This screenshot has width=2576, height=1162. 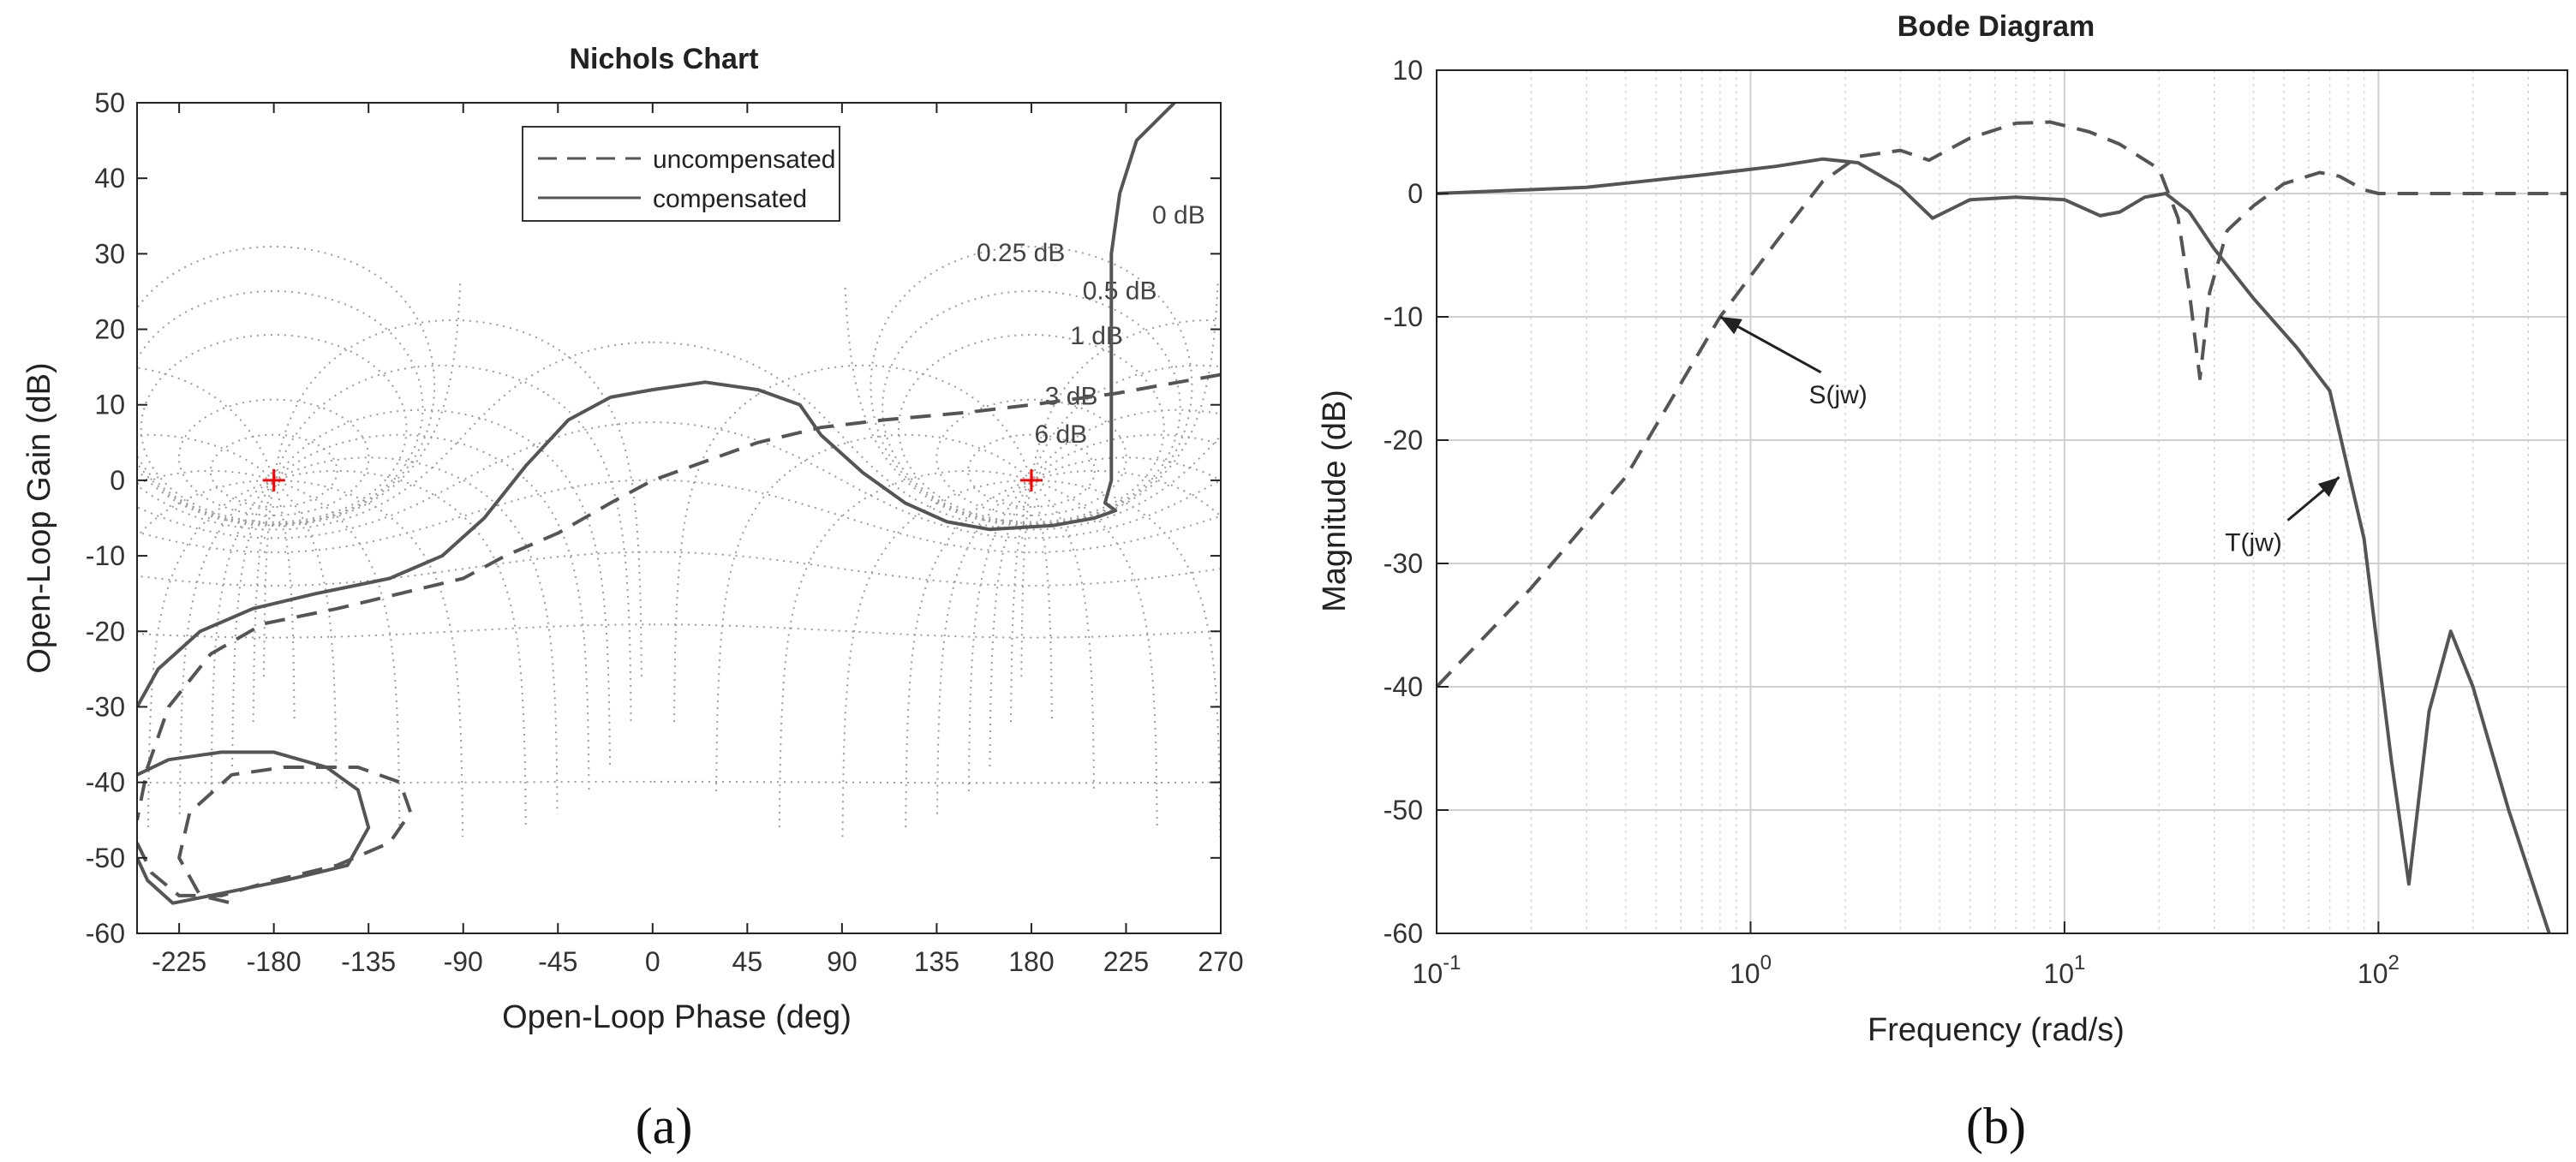 I want to click on legend-box, so click(x=681, y=174).